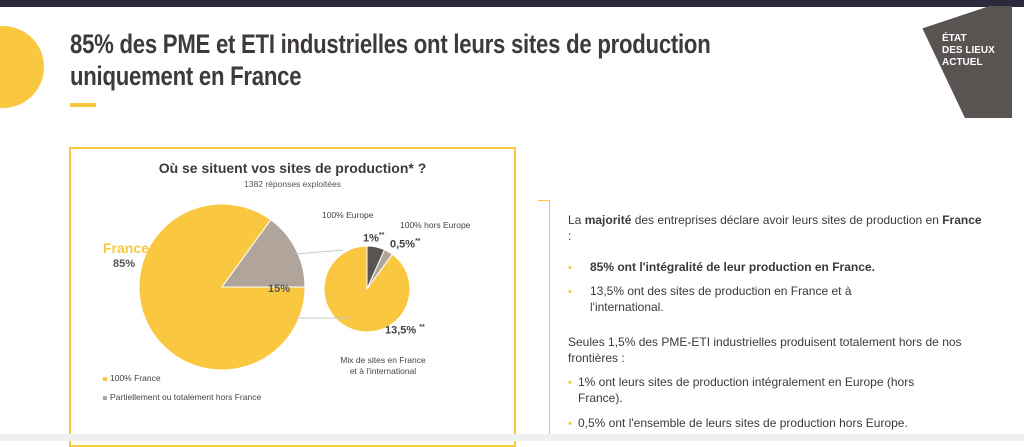 This screenshot has height=447, width=1024. I want to click on chart-subtitle: 1382 réponses exploitées, so click(292, 184).